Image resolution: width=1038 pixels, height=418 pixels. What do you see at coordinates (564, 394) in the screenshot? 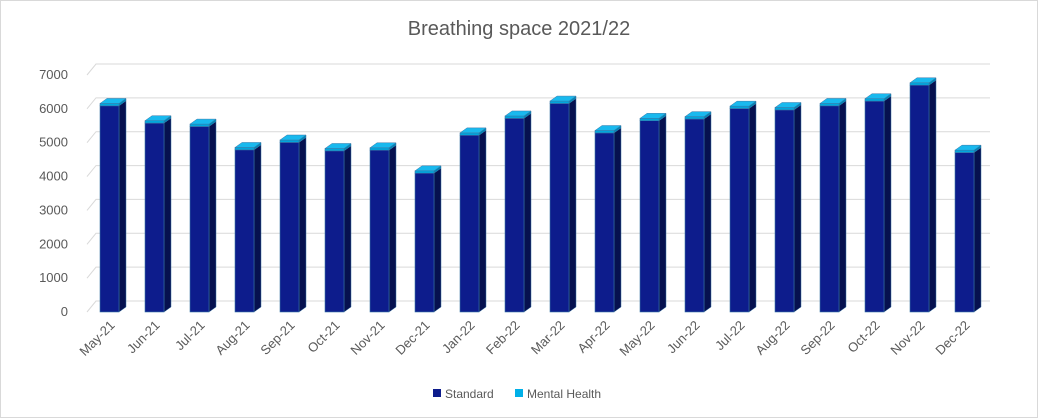
I see `legend-label-mental-health: Mental Health` at bounding box center [564, 394].